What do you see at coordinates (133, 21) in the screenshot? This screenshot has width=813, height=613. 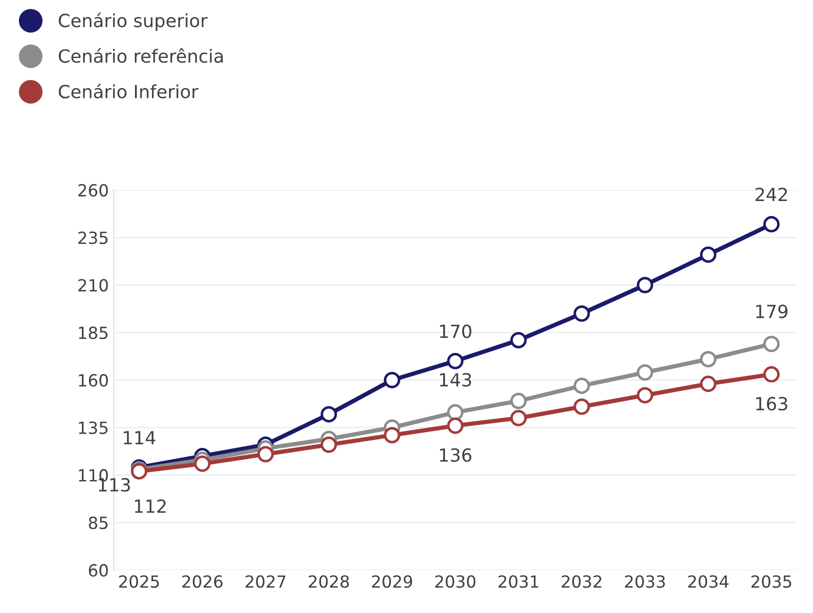 I see `legend-label: Cenário superior` at bounding box center [133, 21].